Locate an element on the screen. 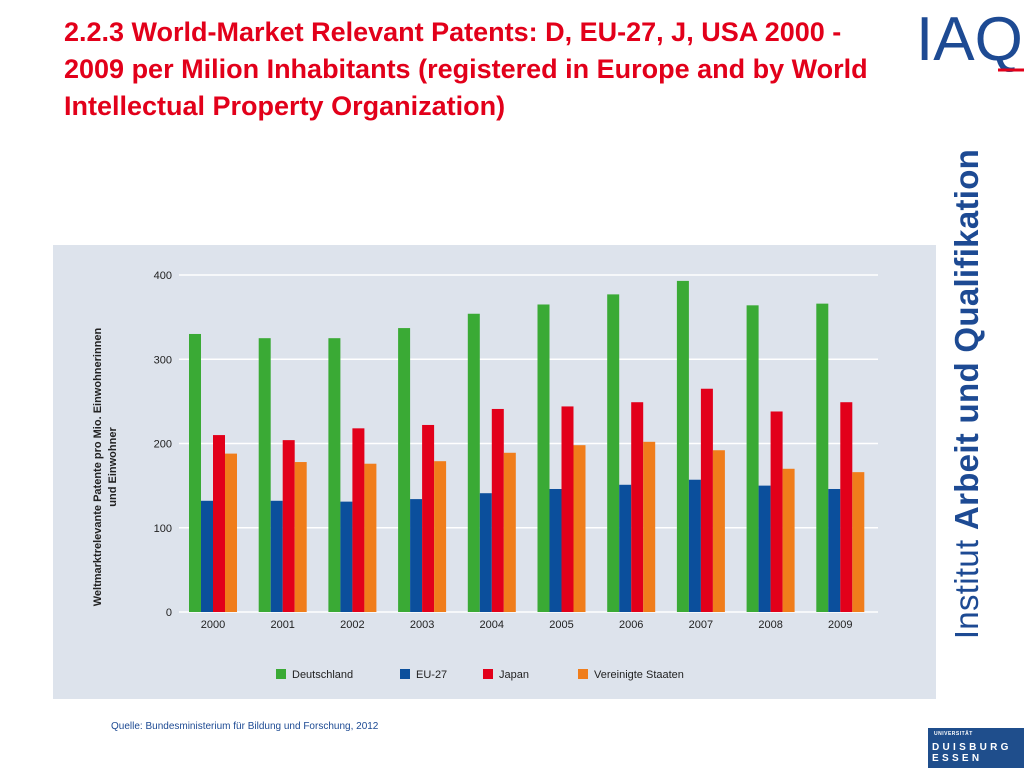  bar-deutschland-2001 is located at coordinates (264, 475).